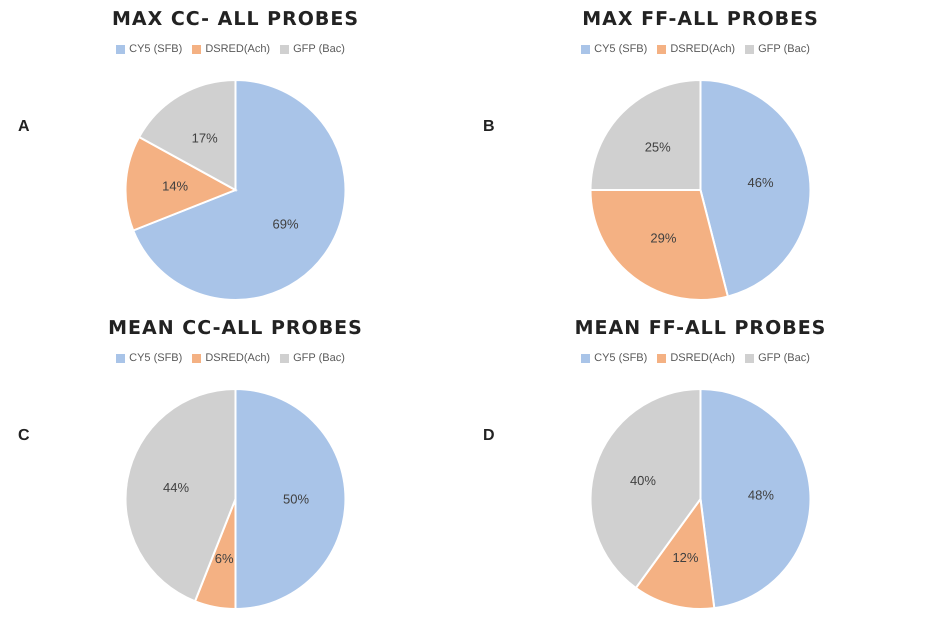  I want to click on data-label: 14%, so click(175, 186).